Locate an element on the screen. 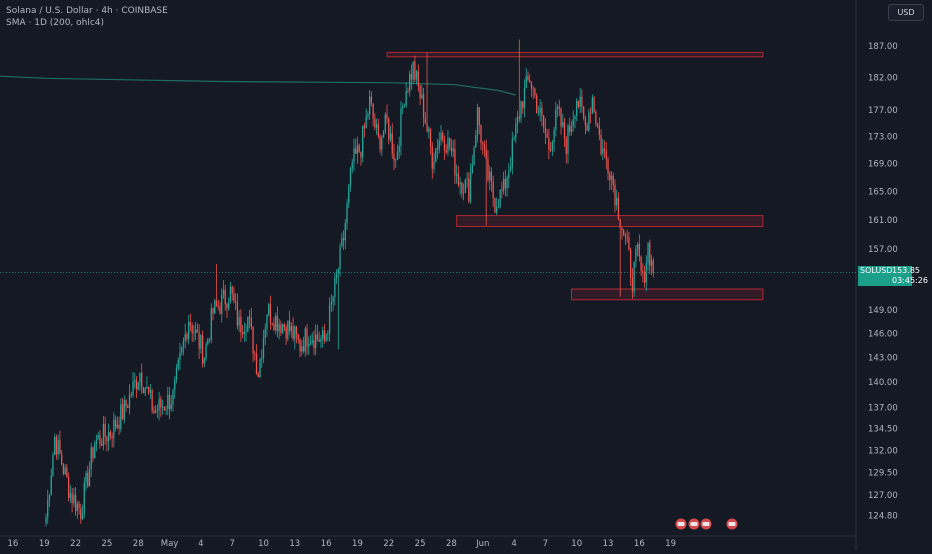  symbol-title: Solana / U.S. Dollar · 4h · COINBASE is located at coordinates (87, 11).